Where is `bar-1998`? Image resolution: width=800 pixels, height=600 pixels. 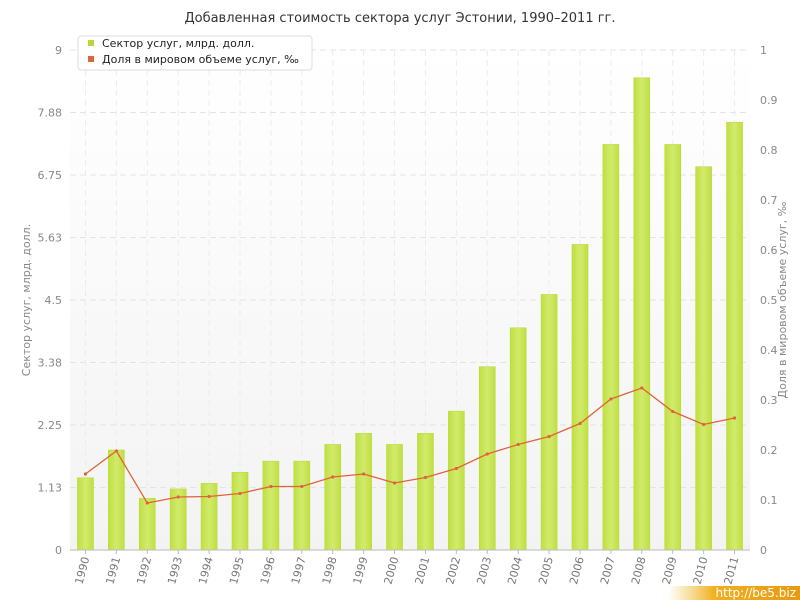 bar-1998 is located at coordinates (333, 497).